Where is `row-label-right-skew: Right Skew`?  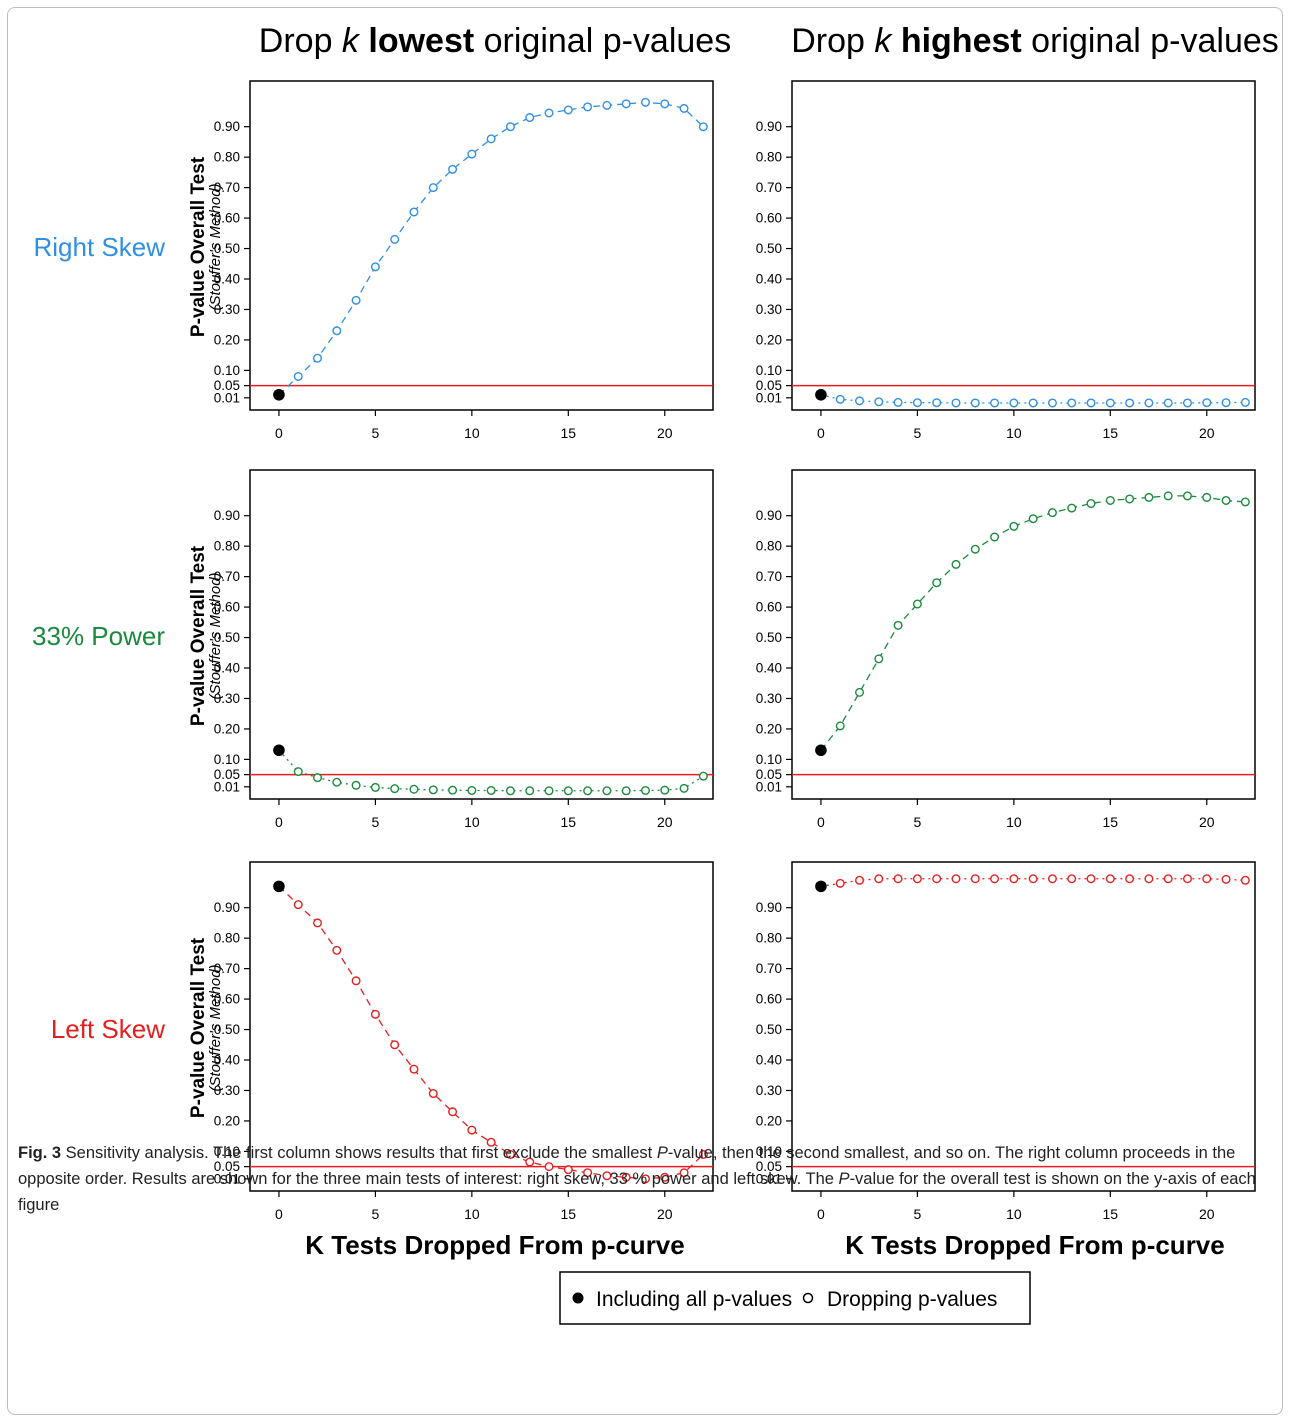
row-label-right-skew: Right Skew is located at coordinates (100, 247).